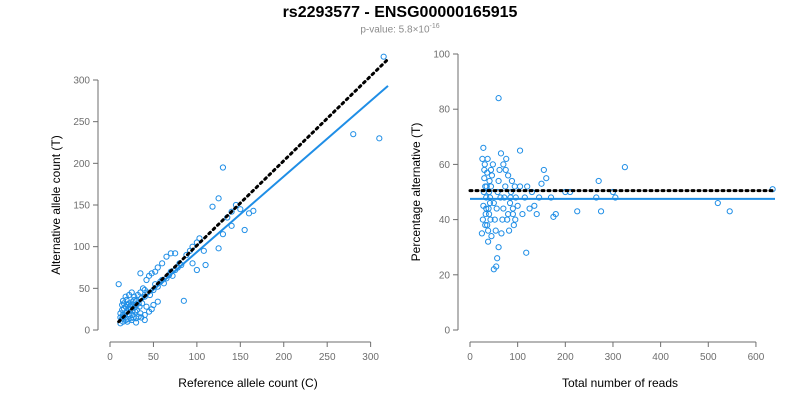 This screenshot has height=400, width=800. I want to click on right-y-tick-label: 20, so click(445, 275).